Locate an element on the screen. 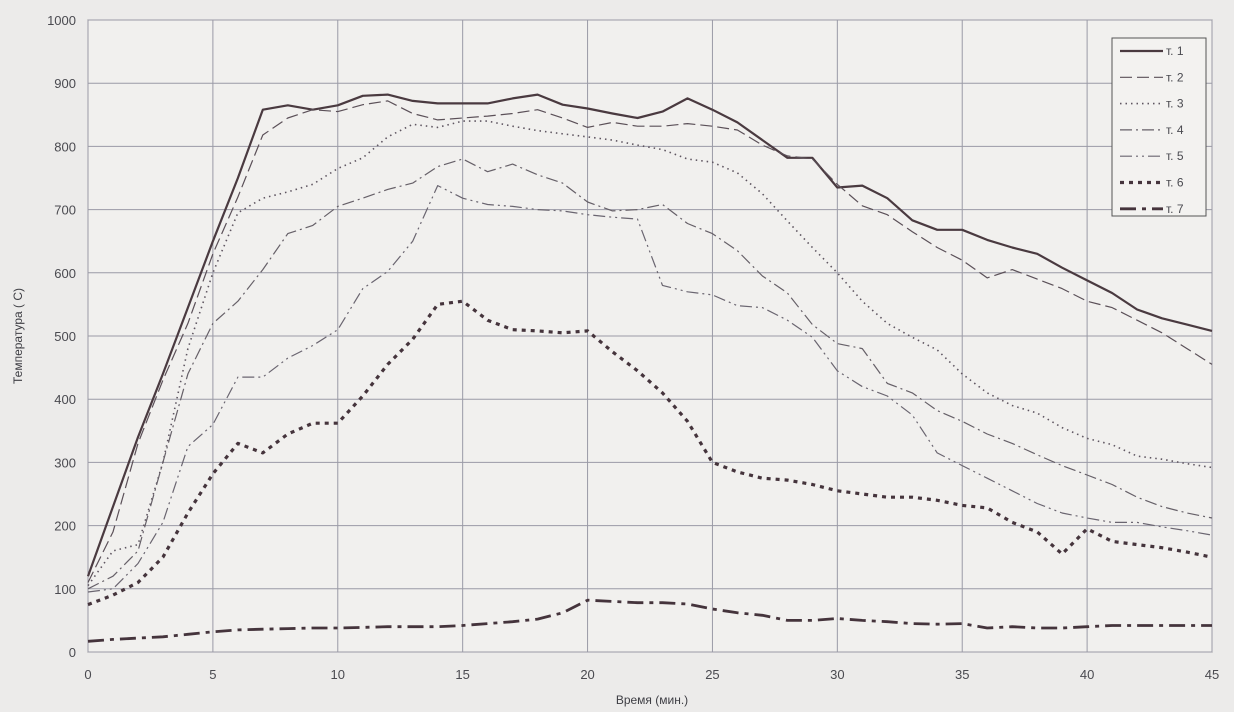  x-tick-label-1: 5 is located at coordinates (212, 674).